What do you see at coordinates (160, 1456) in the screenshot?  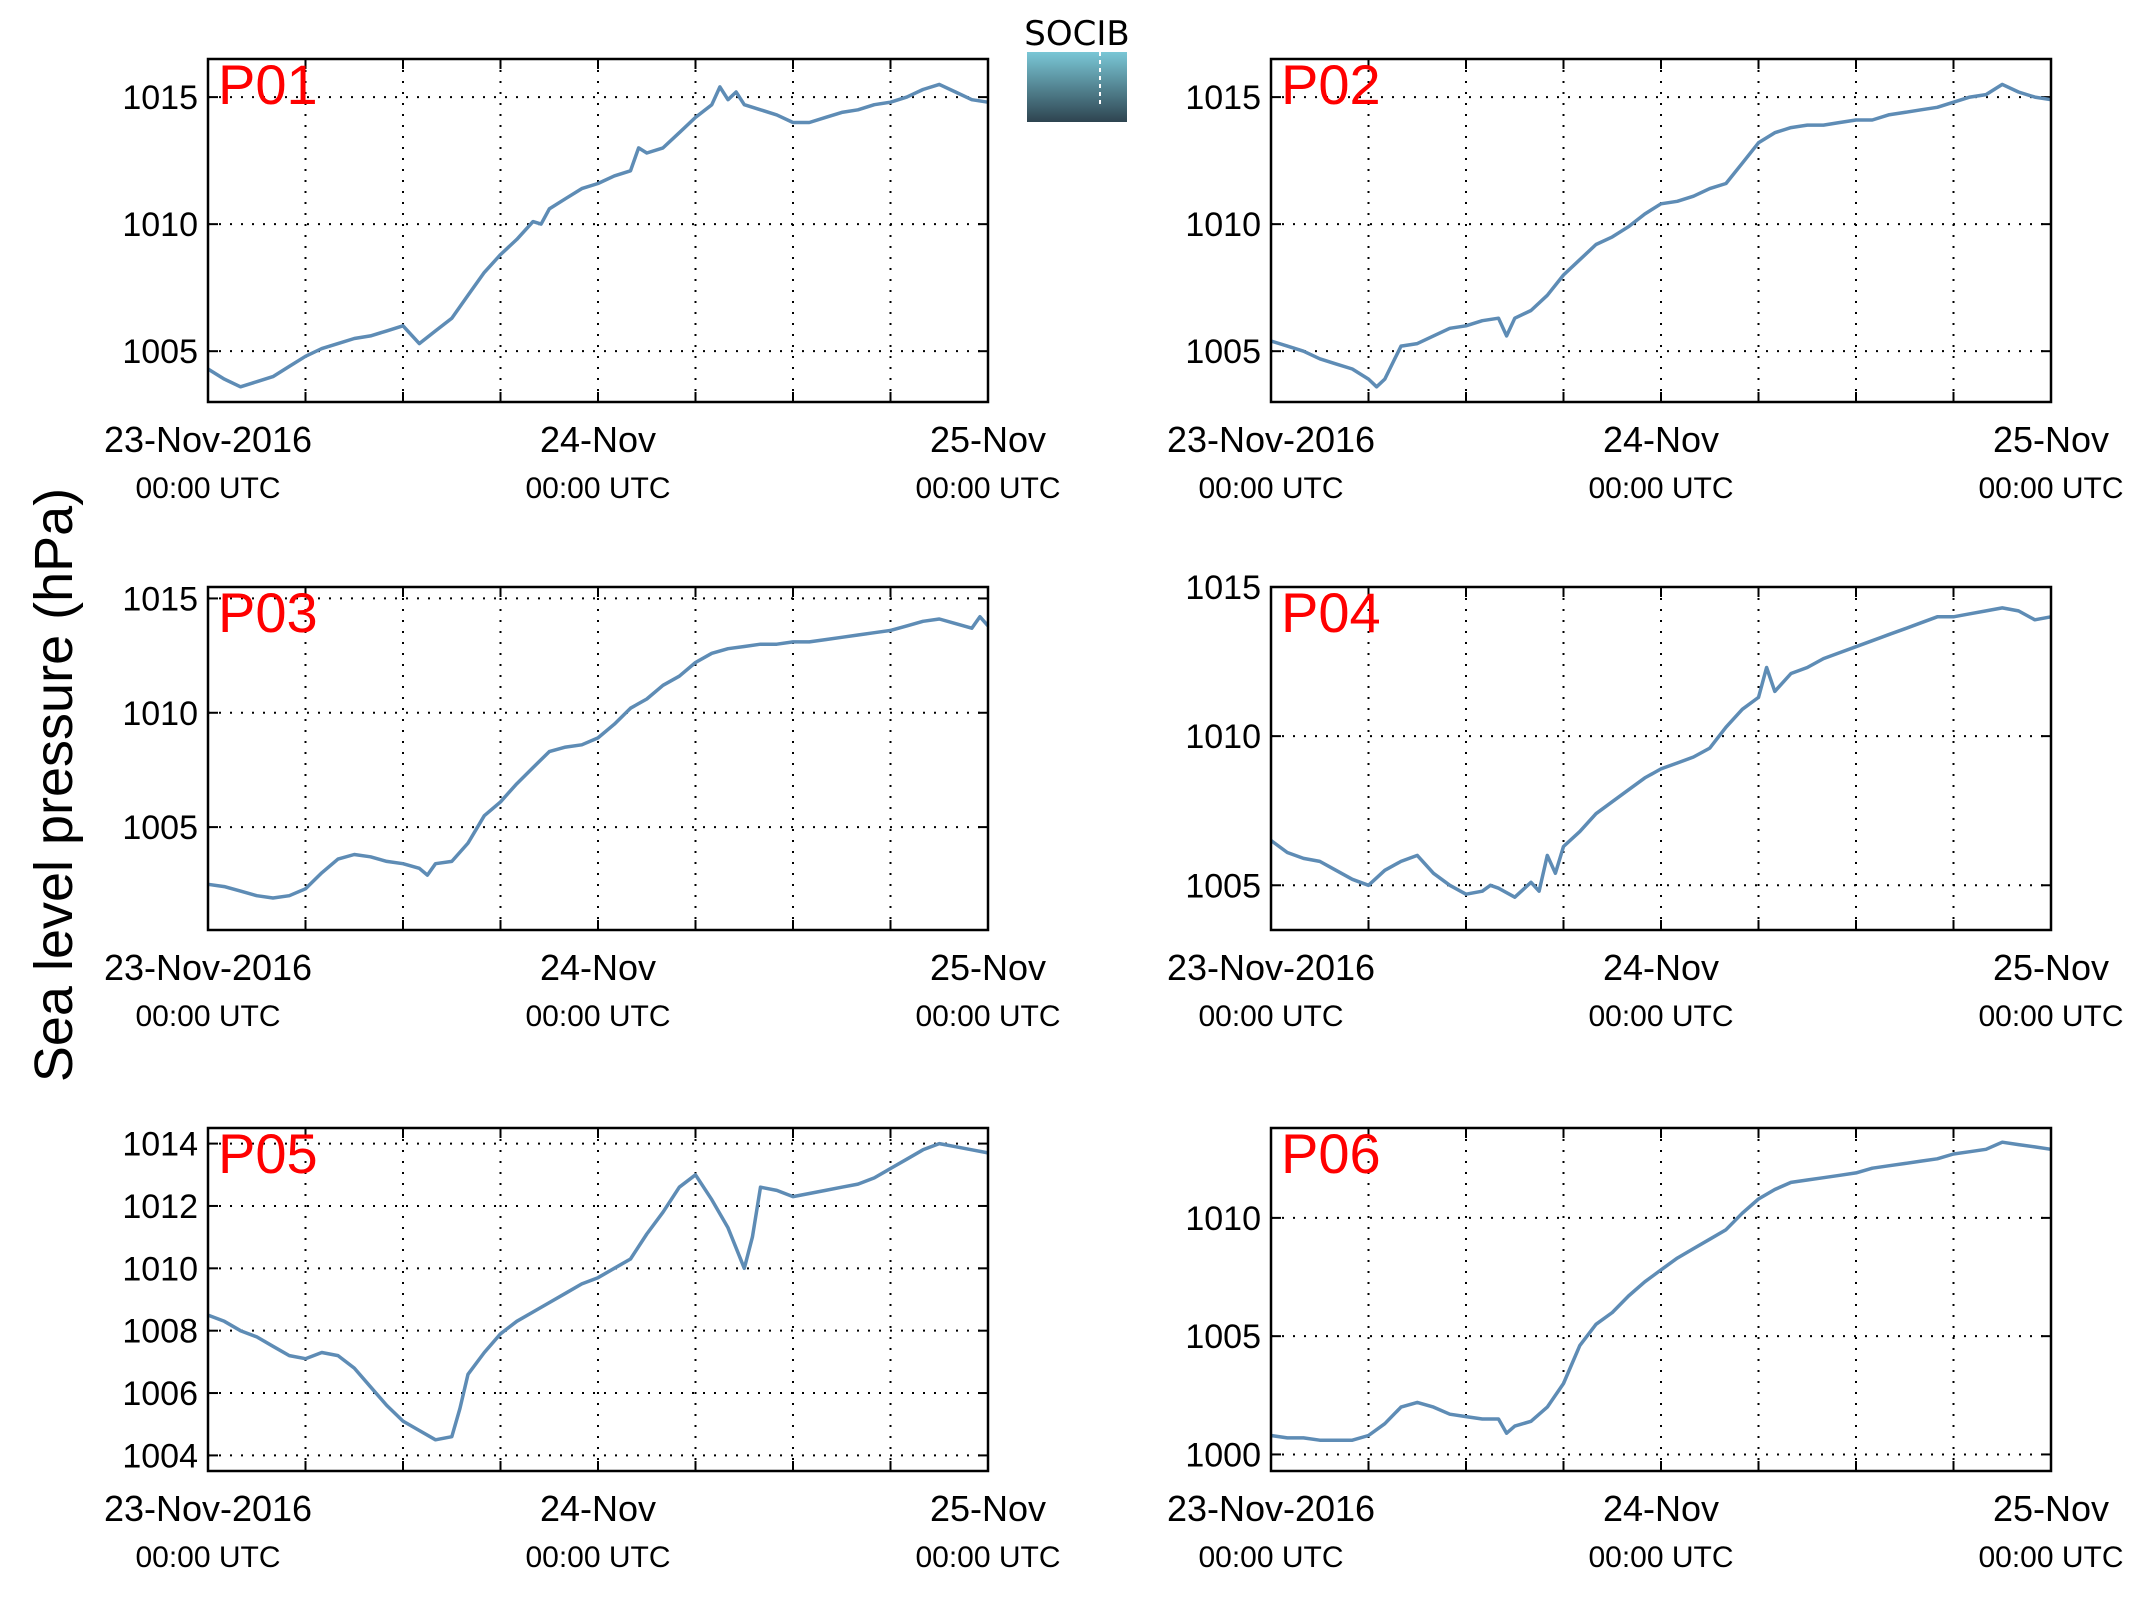 I see `y-tick-label: 1004` at bounding box center [160, 1456].